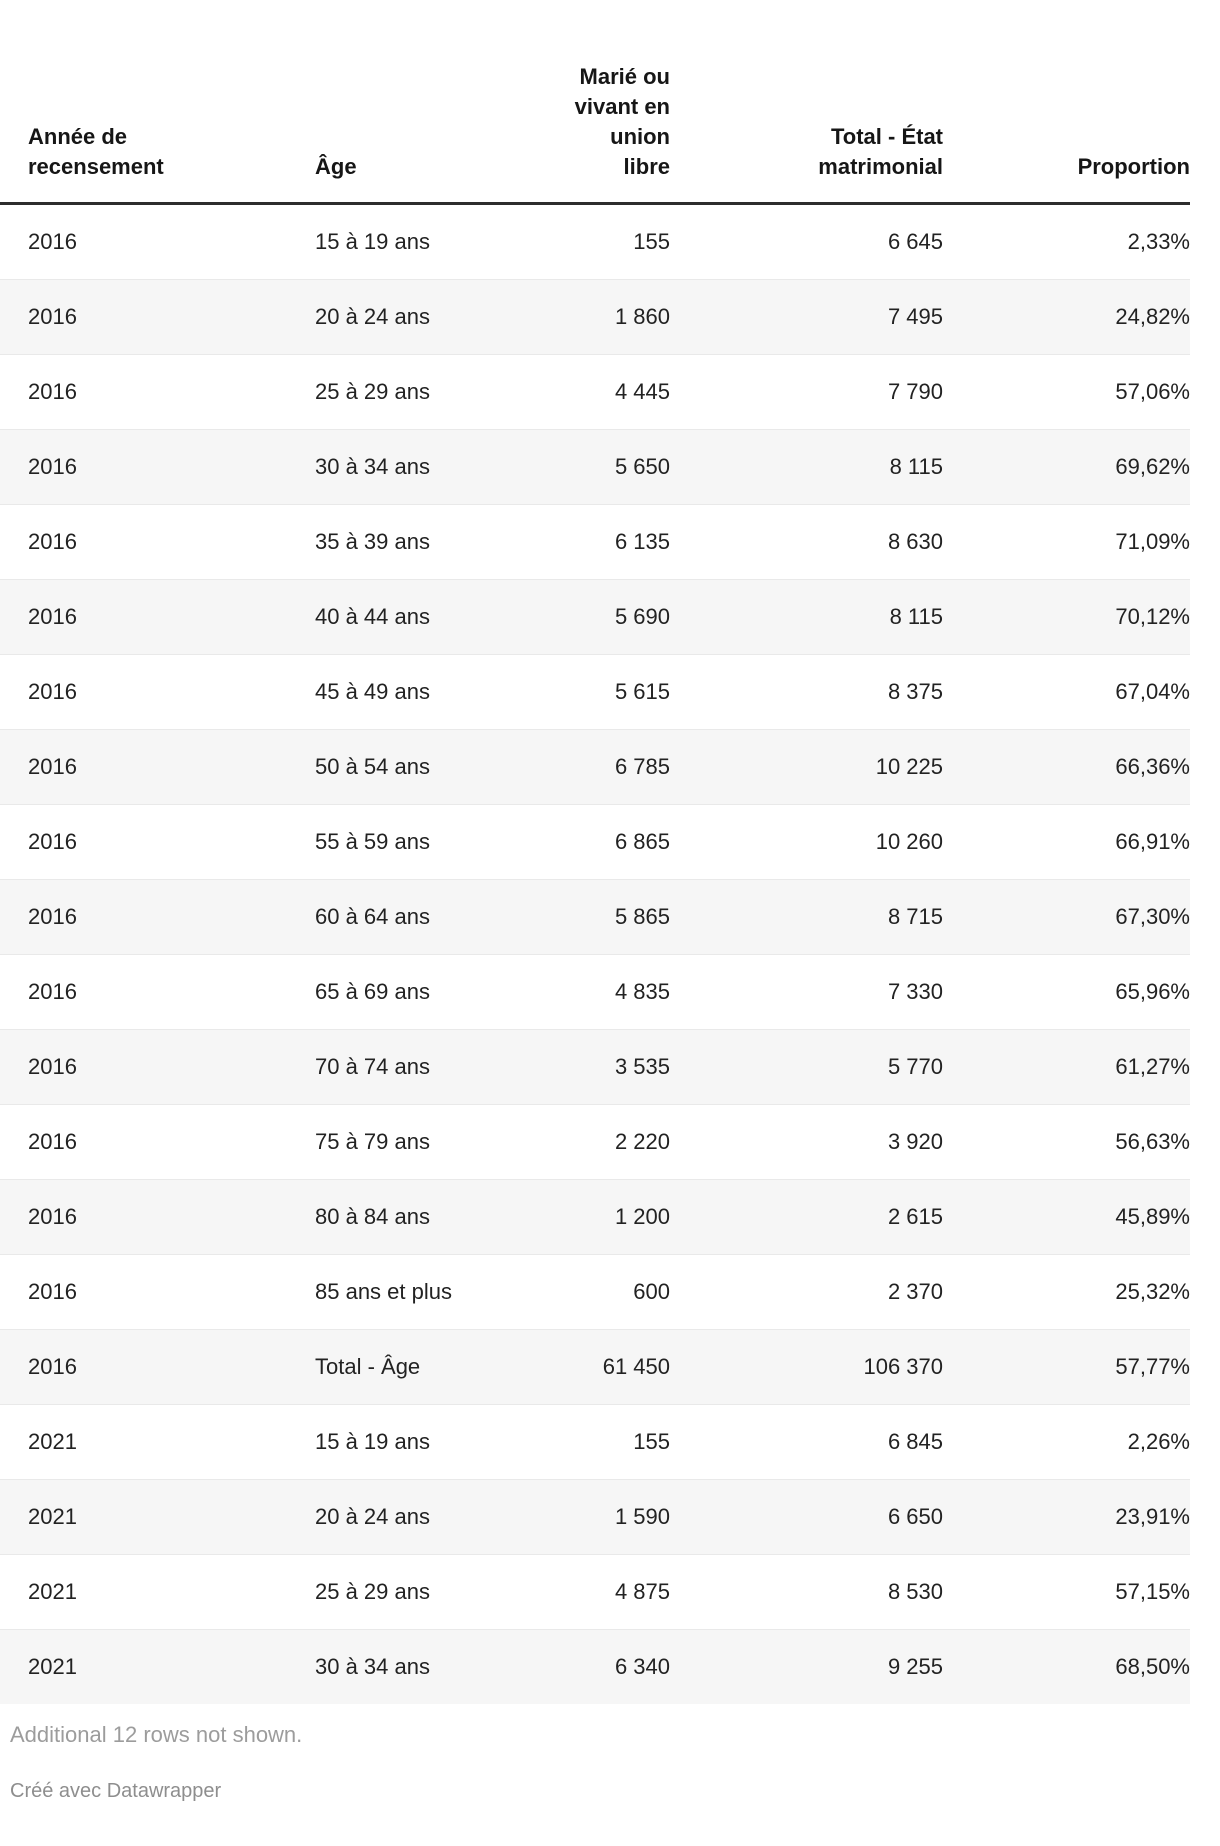 This screenshot has width=1220, height=1846. What do you see at coordinates (1066, 1217) in the screenshot?
I see `table-cell: 45,89%` at bounding box center [1066, 1217].